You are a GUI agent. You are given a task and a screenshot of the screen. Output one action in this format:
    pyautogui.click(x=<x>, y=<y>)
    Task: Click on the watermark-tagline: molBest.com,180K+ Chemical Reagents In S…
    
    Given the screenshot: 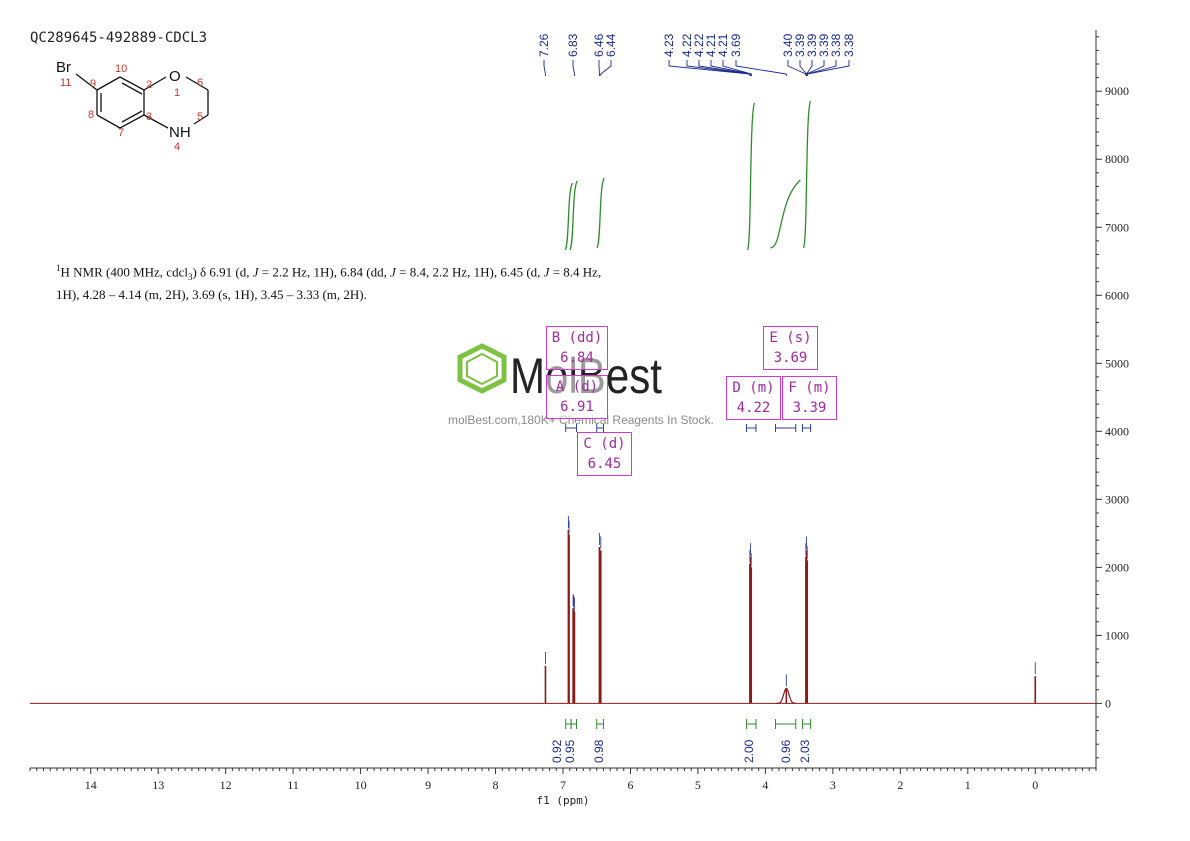 What is the action you would take?
    pyautogui.click(x=581, y=420)
    